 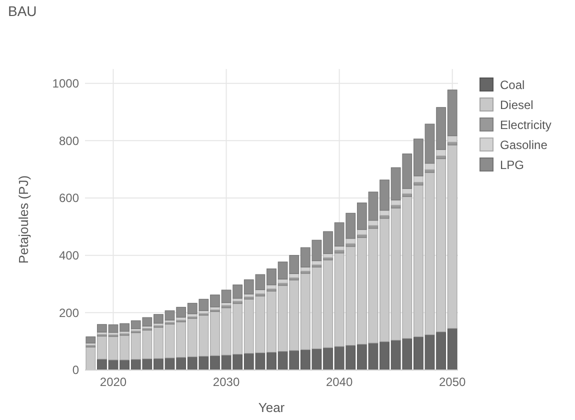 What do you see at coordinates (512, 165) in the screenshot?
I see `legend-label: LPG` at bounding box center [512, 165].